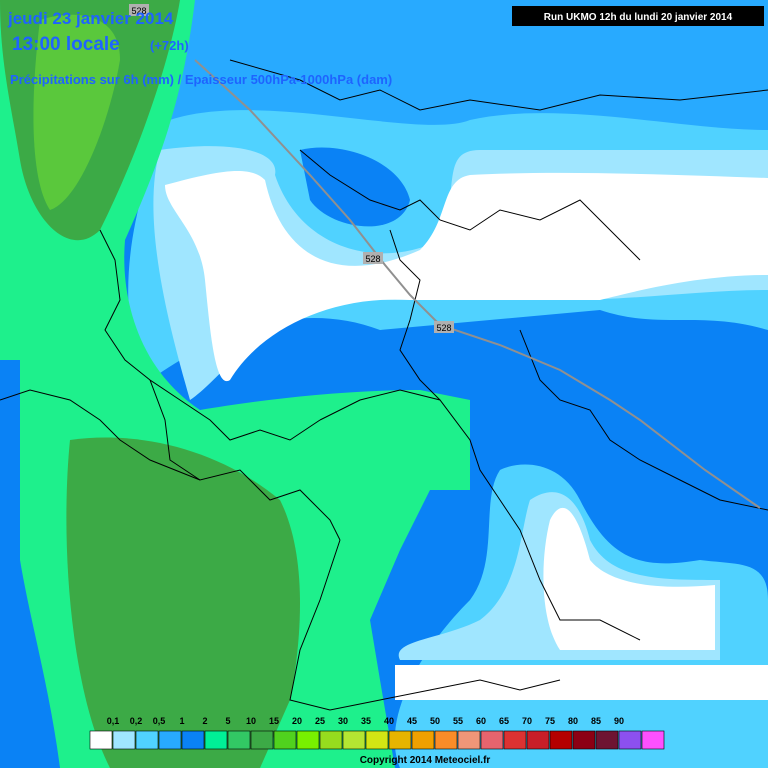 Image resolution: width=768 pixels, height=773 pixels. I want to click on legend-label: 0,2, so click(136, 721).